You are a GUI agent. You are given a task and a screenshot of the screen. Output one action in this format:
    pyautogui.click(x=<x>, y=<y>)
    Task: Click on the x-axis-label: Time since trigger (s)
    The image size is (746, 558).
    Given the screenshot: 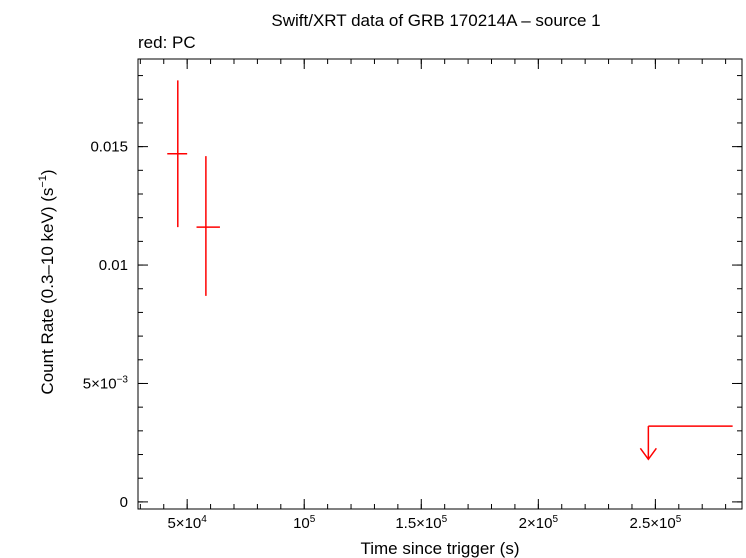 What is the action you would take?
    pyautogui.click(x=439, y=548)
    